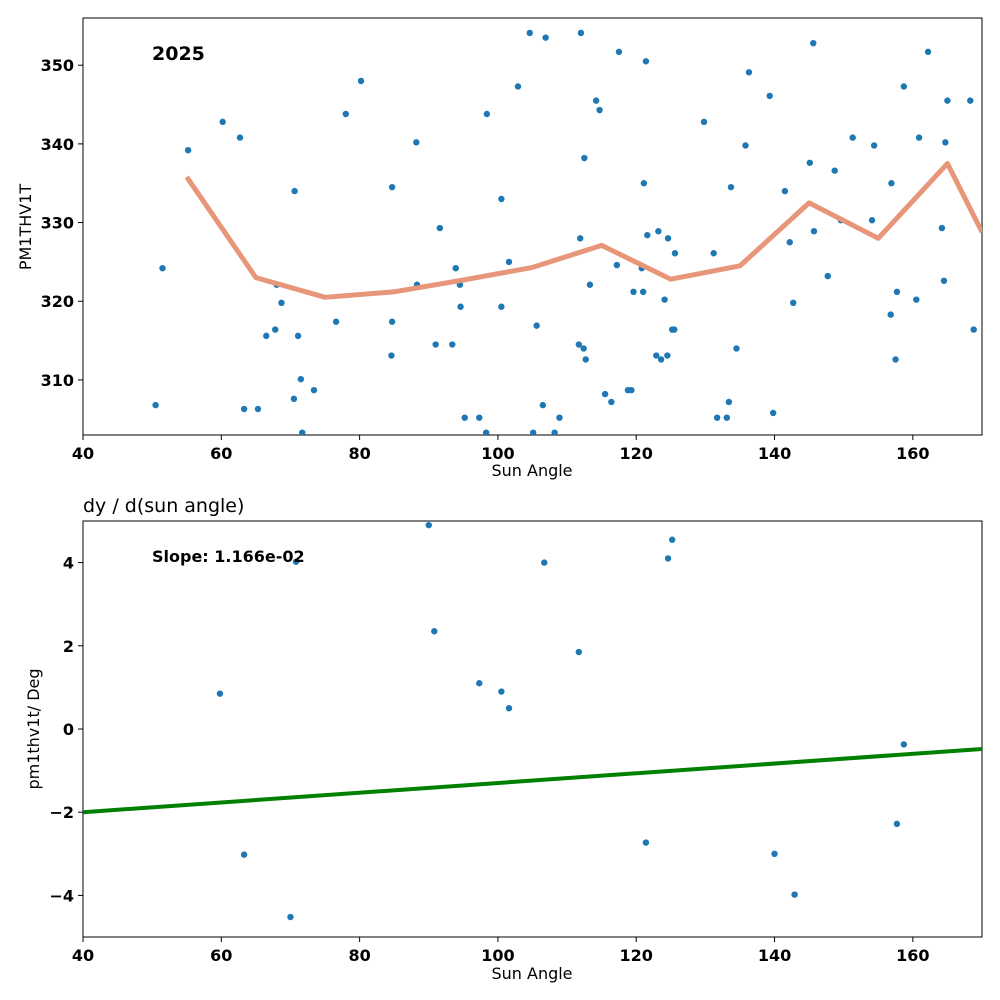 Image resolution: width=1000 pixels, height=1000 pixels. Describe the element at coordinates (61, 812) in the screenshot. I see `bottom-y-tick-label: −2` at that location.